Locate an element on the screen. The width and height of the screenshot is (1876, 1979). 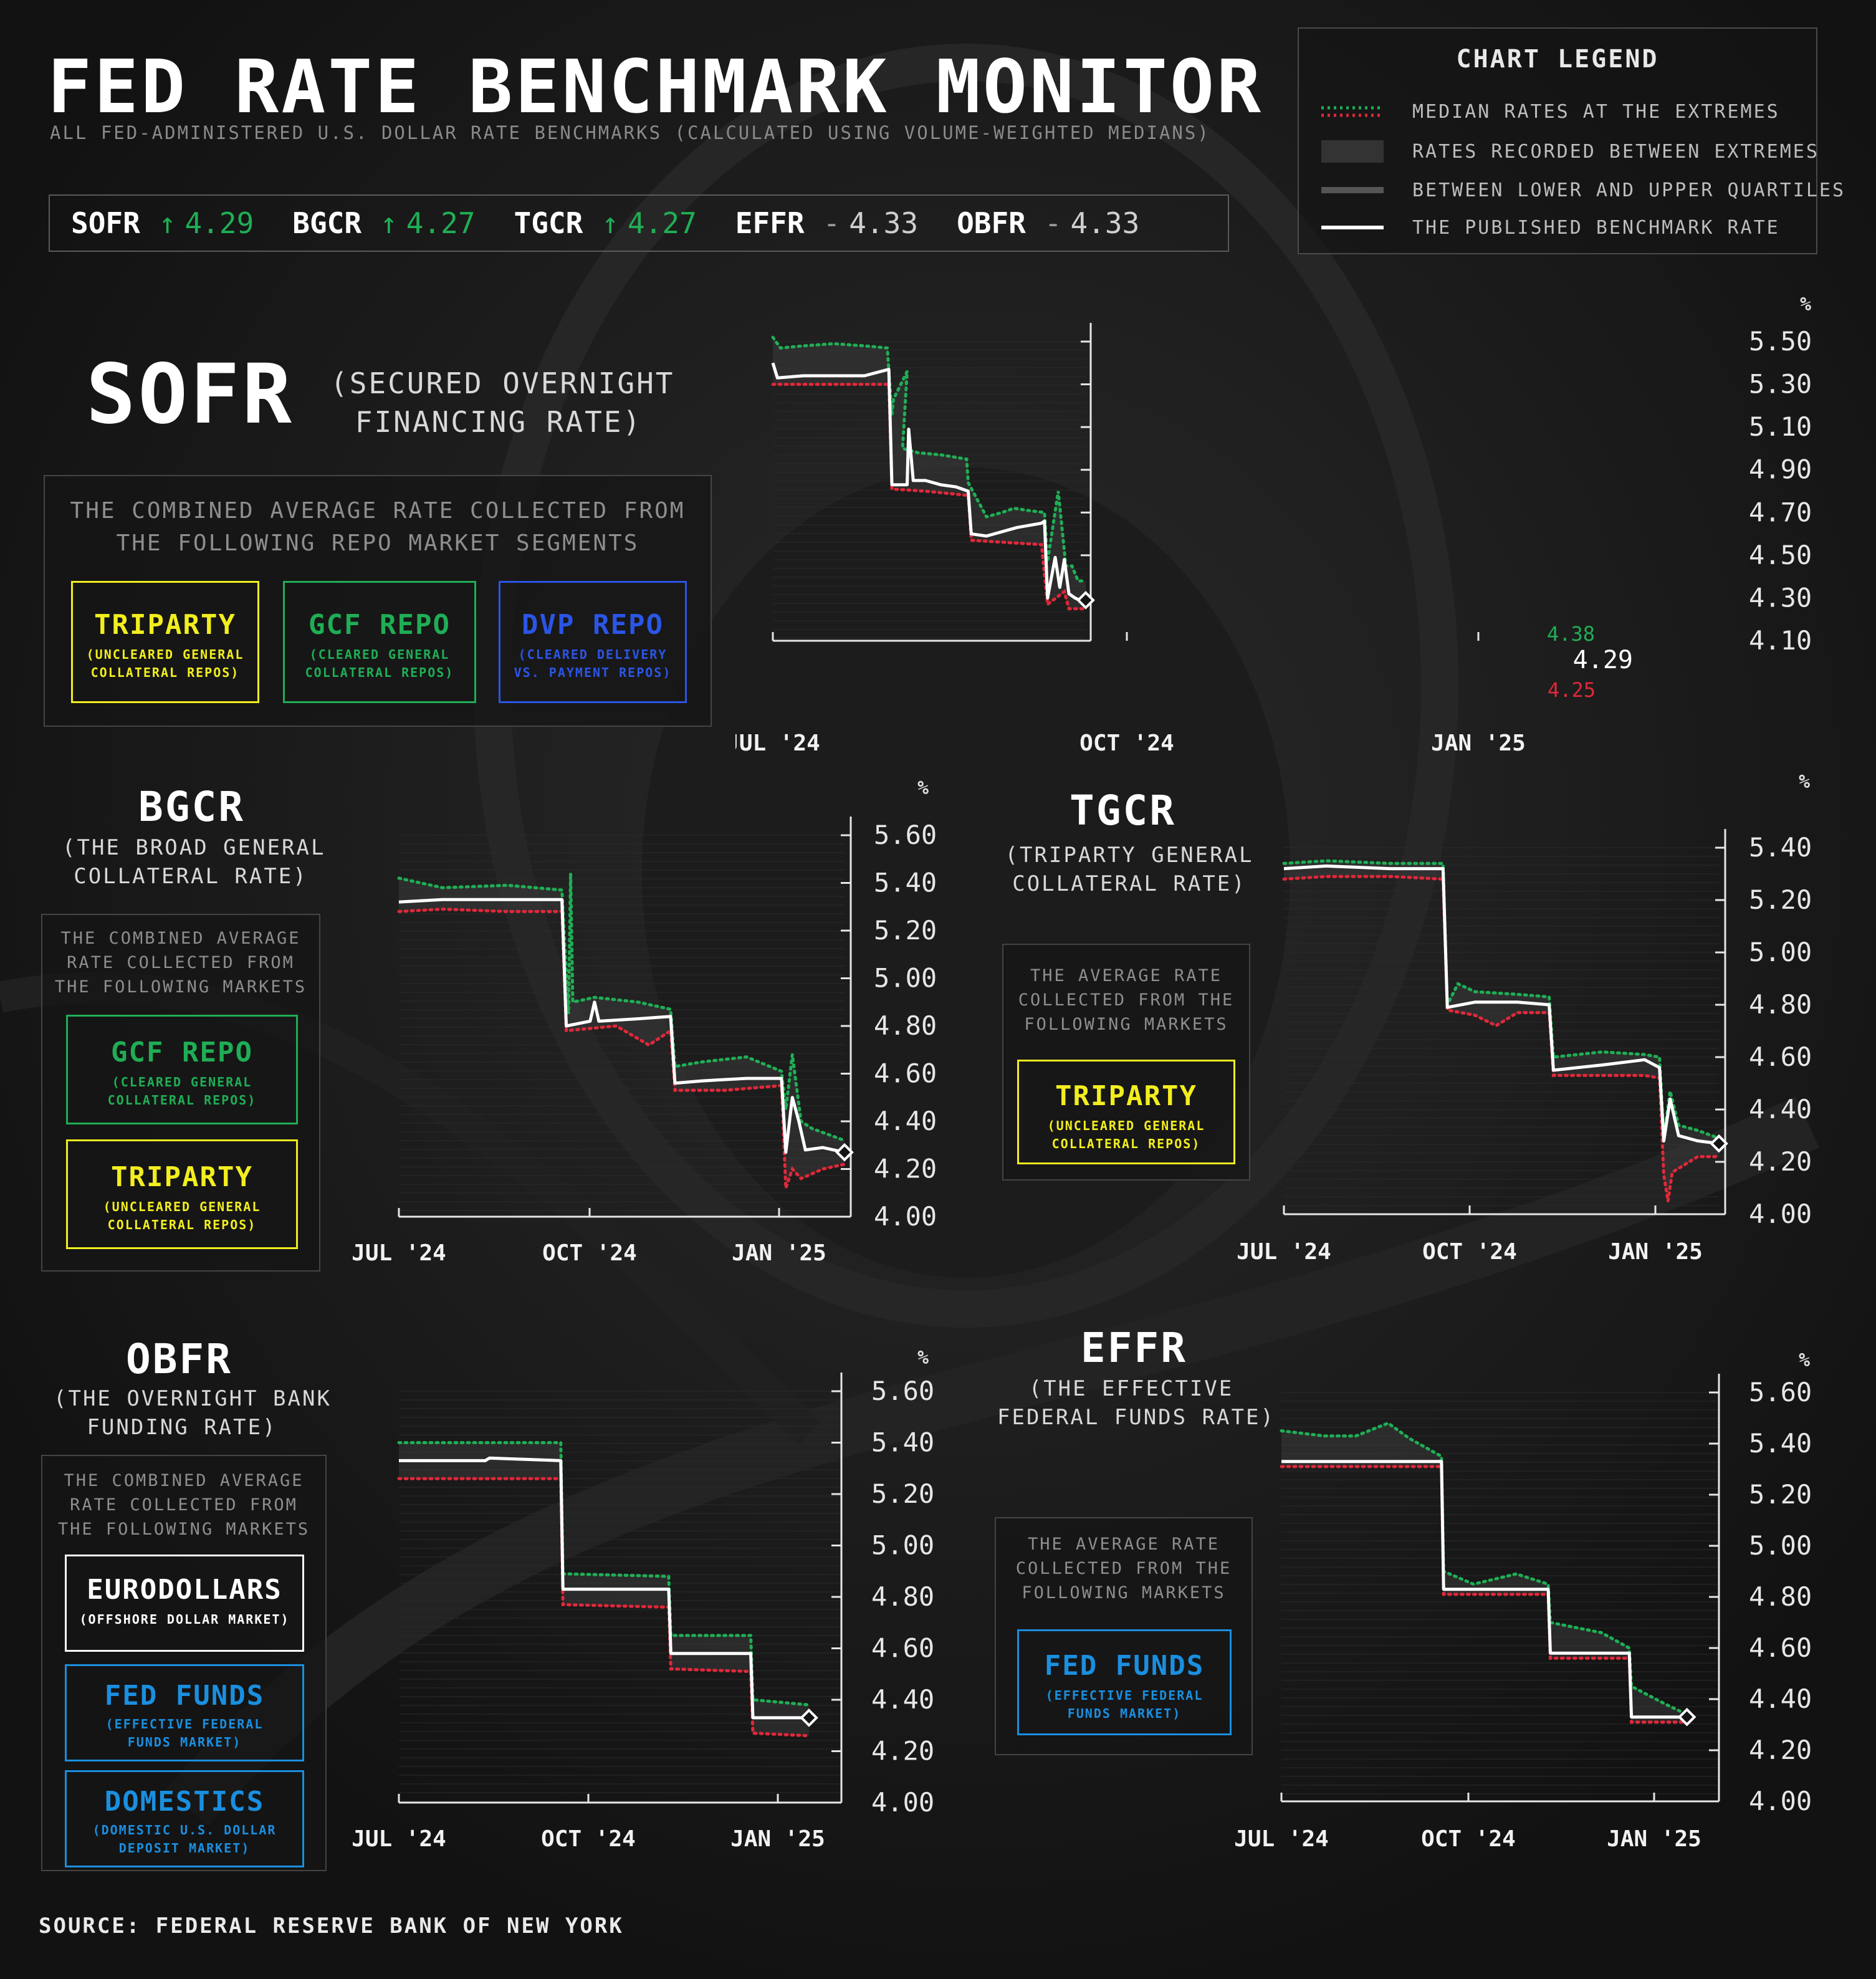
y-tick-label: 4.00 is located at coordinates (902, 1802).